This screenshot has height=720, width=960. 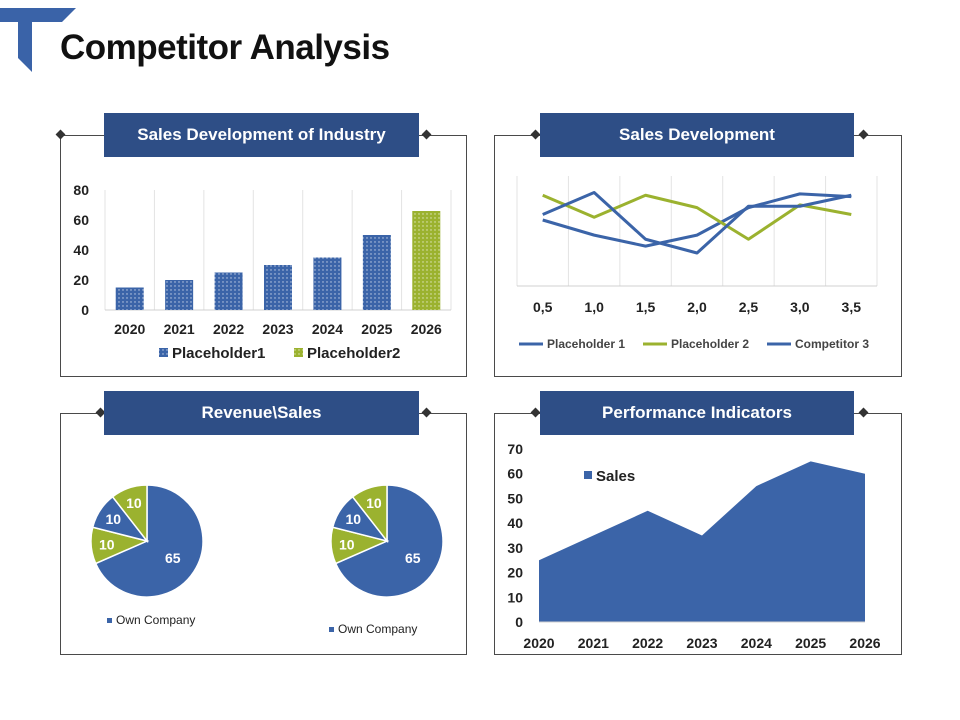 What do you see at coordinates (426, 260) in the screenshot?
I see `bar-placeholder2` at bounding box center [426, 260].